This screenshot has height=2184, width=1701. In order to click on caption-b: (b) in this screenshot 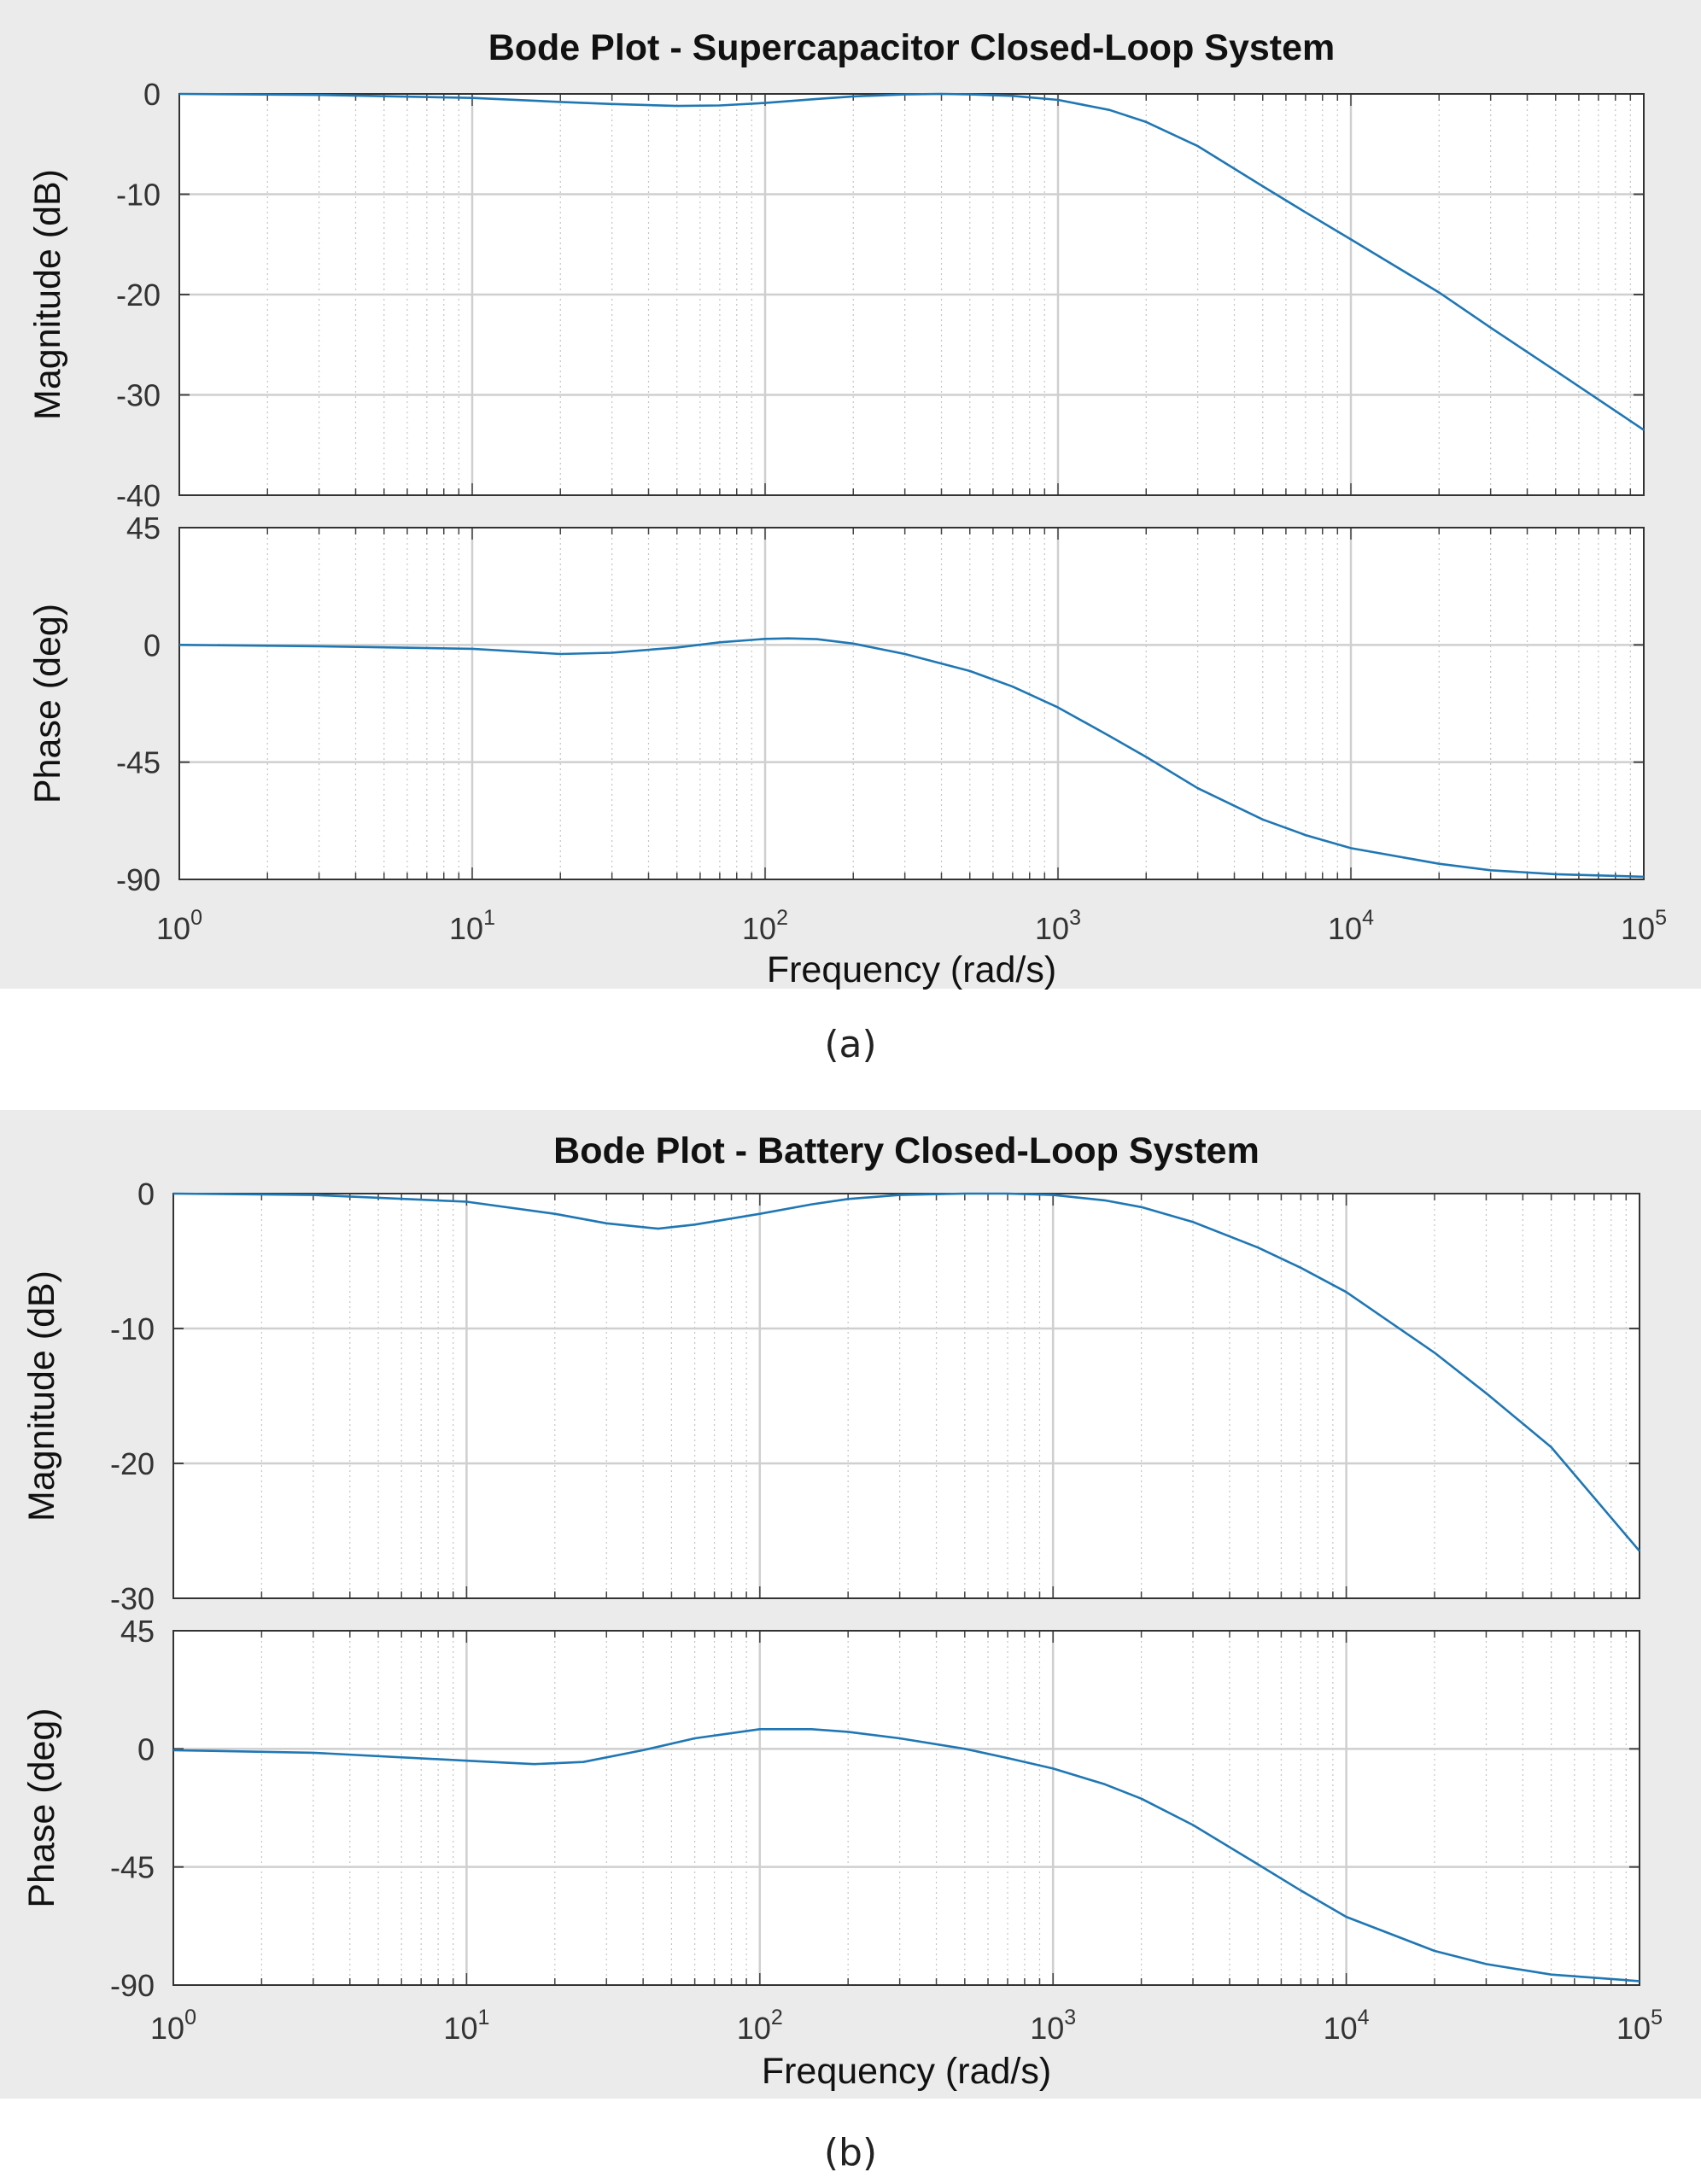, I will do `click(850, 2153)`.